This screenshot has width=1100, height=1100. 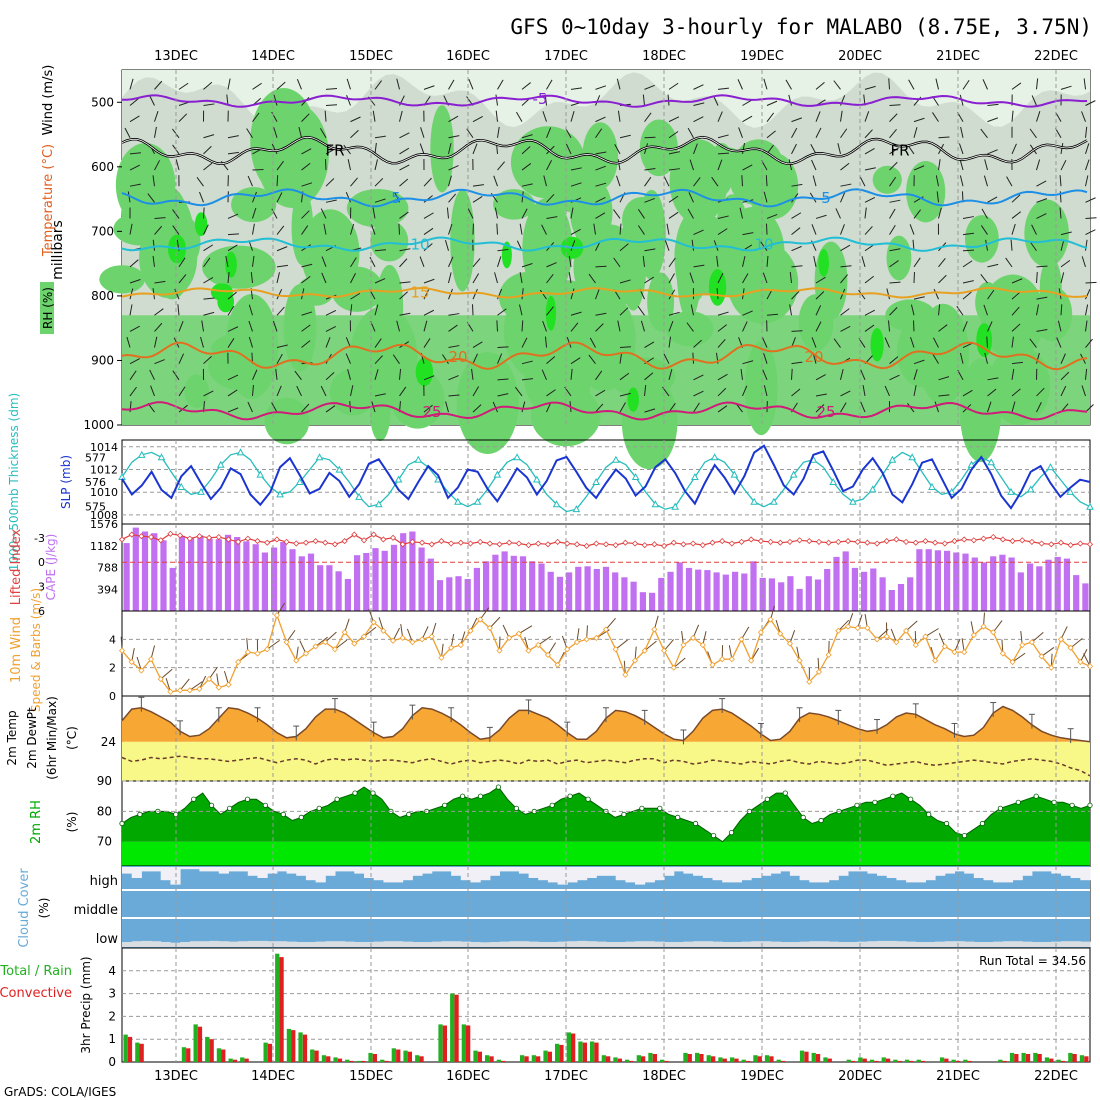 What do you see at coordinates (604, 244) in the screenshot?
I see `isotherm-path` at bounding box center [604, 244].